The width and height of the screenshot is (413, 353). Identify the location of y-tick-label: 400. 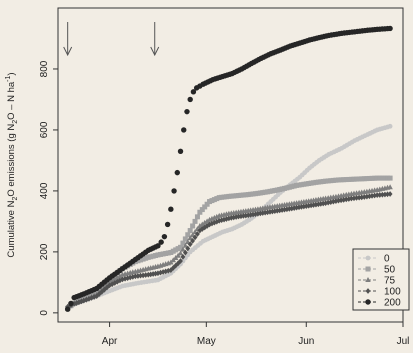
(44, 190).